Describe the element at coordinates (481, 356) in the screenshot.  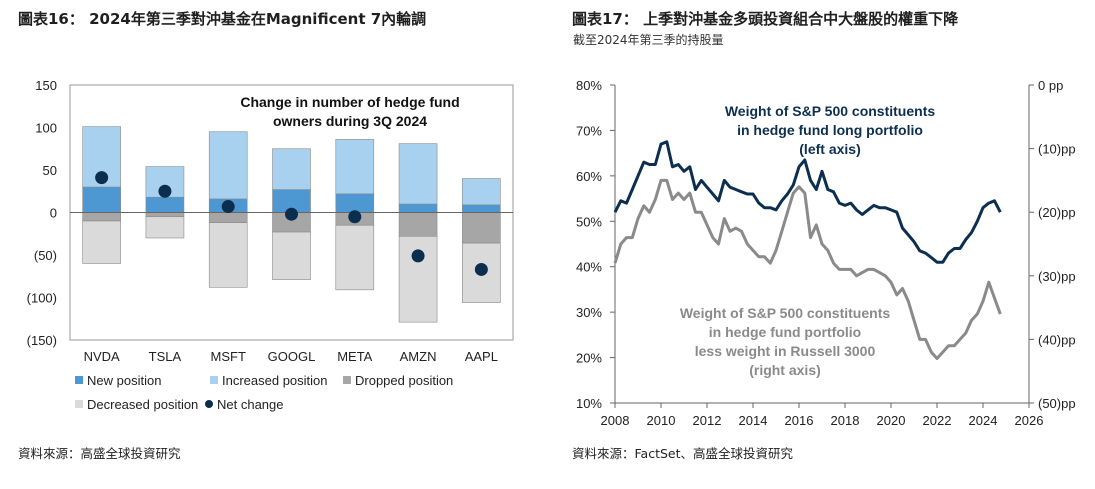
I see `x-tick-label: AAPL` at that location.